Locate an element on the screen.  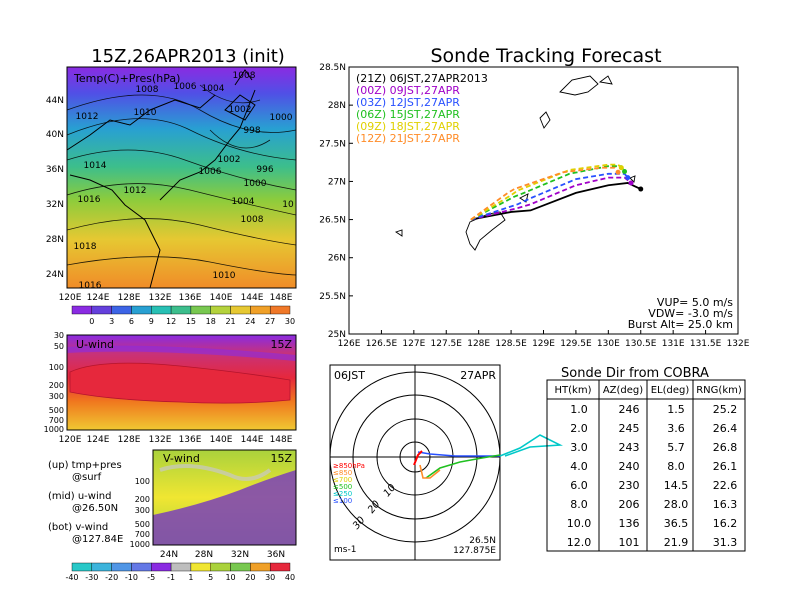
table-cell: 136 is located at coordinates (629, 523).